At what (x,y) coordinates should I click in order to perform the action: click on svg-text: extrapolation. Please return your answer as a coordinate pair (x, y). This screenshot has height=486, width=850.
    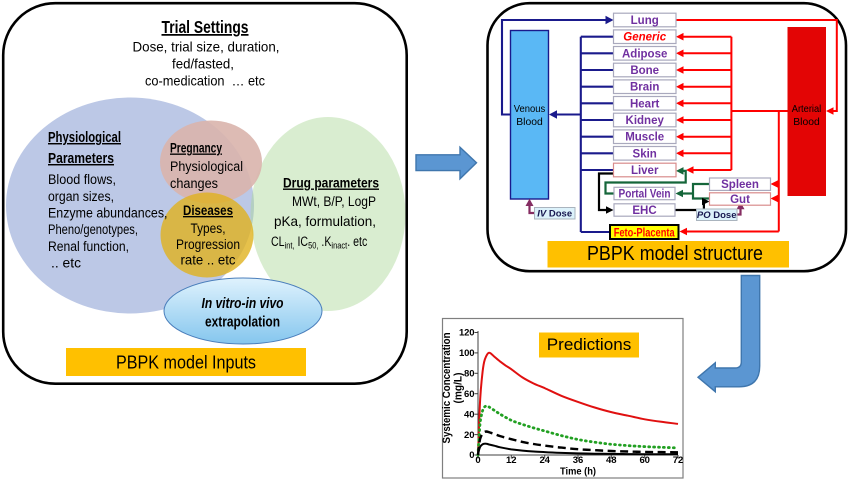
    Looking at the image, I should click on (242, 323).